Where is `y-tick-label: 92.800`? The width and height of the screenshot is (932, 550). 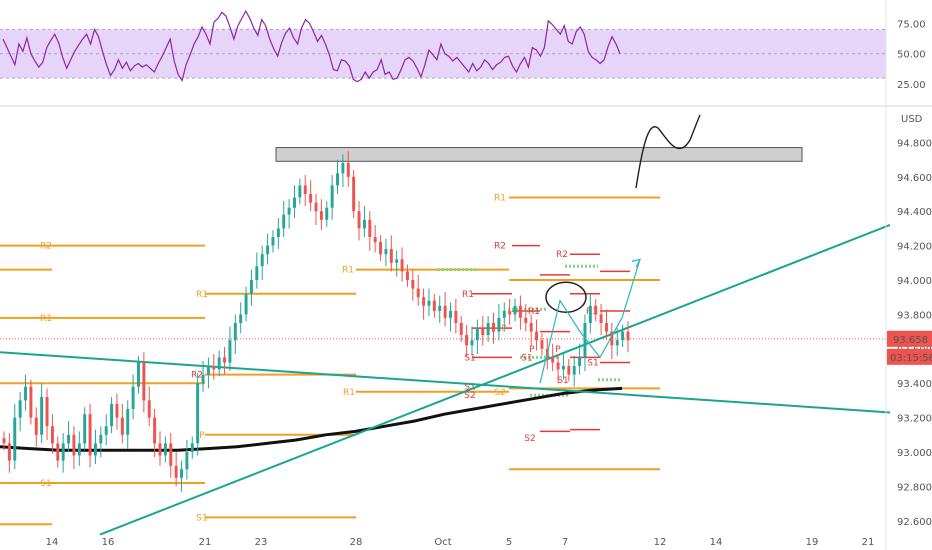
y-tick-label: 92.800 is located at coordinates (914, 487).